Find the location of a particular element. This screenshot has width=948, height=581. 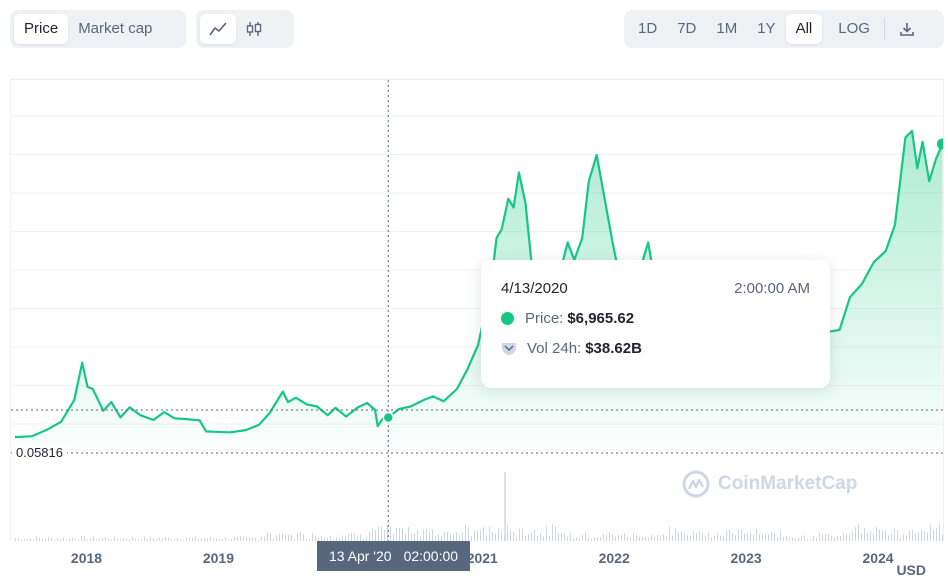

range-1y: 1Y is located at coordinates (766, 28).